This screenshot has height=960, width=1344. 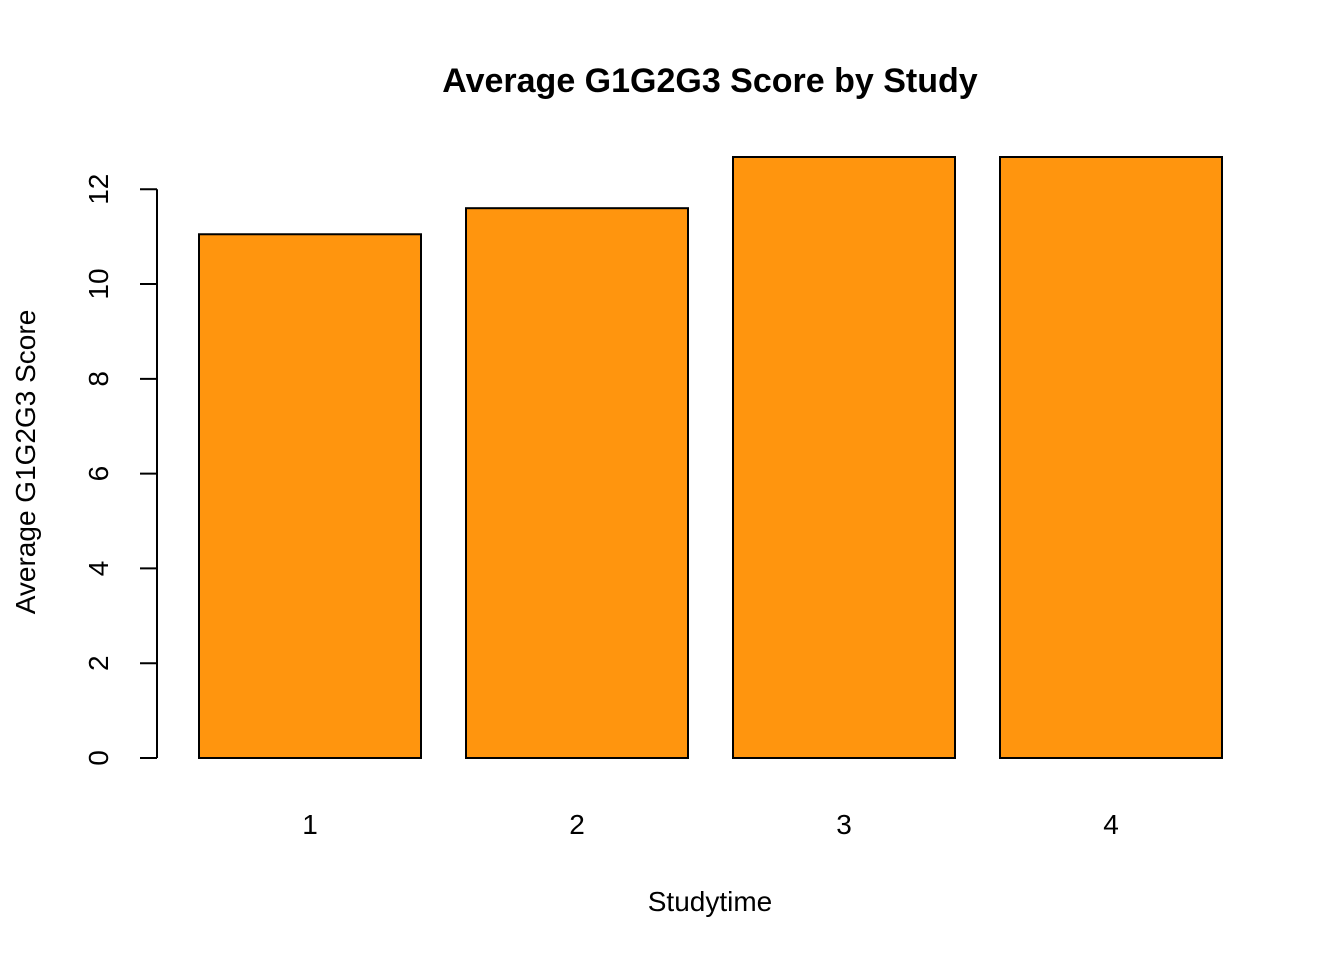 What do you see at coordinates (98, 379) in the screenshot?
I see `y-tick-label: 8` at bounding box center [98, 379].